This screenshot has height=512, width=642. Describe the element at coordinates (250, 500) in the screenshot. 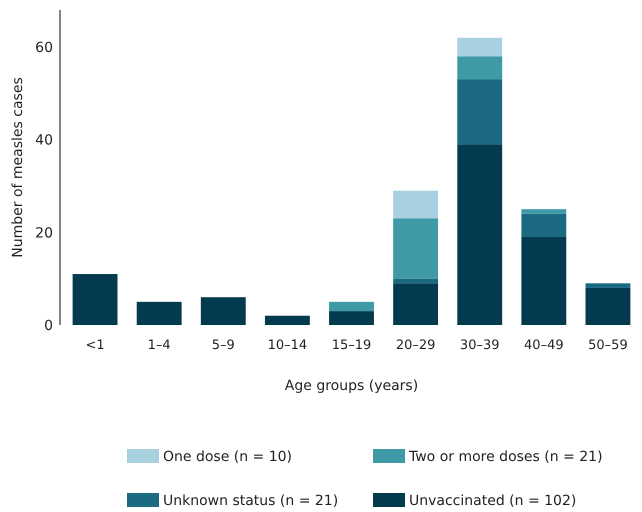

I see `legend-label: Unknown status (n = 21)` at that location.